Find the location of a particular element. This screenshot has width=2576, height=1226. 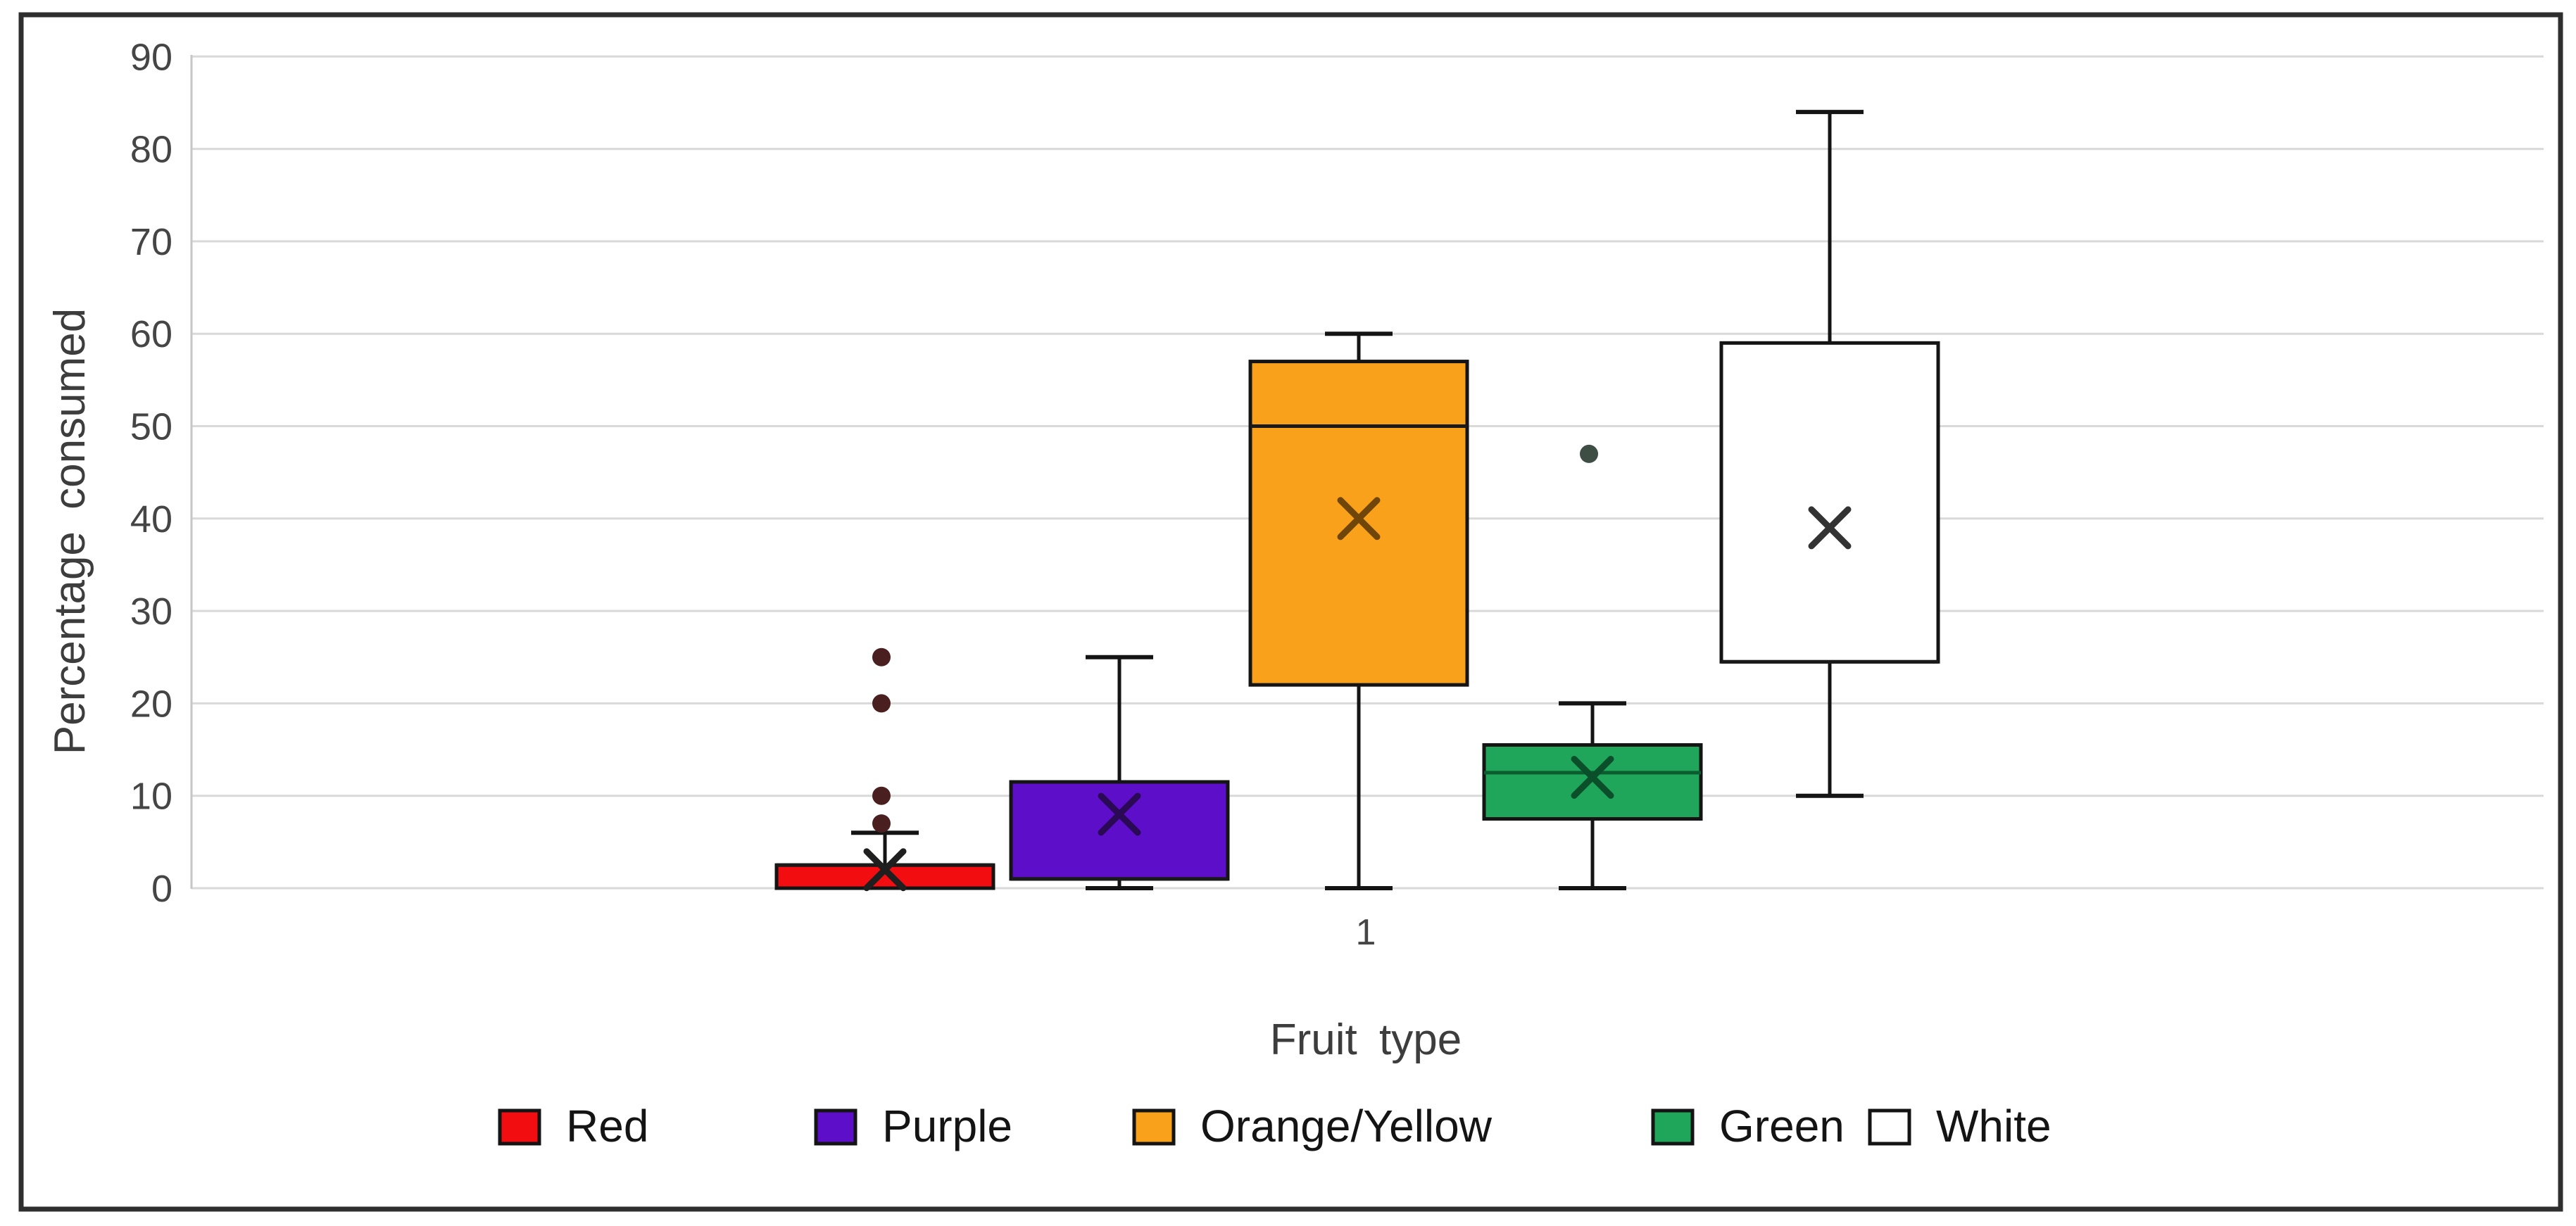

y-axis-title: Percentage consumed is located at coordinates (70, 531).